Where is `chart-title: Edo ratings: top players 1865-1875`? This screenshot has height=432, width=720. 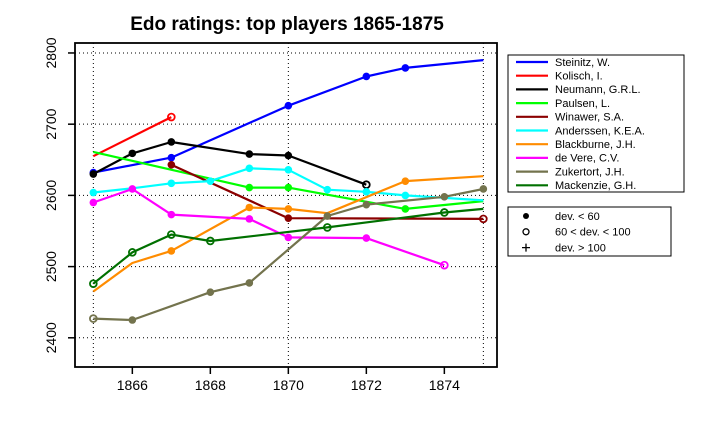 chart-title: Edo ratings: top players 1865-1875 is located at coordinates (287, 24).